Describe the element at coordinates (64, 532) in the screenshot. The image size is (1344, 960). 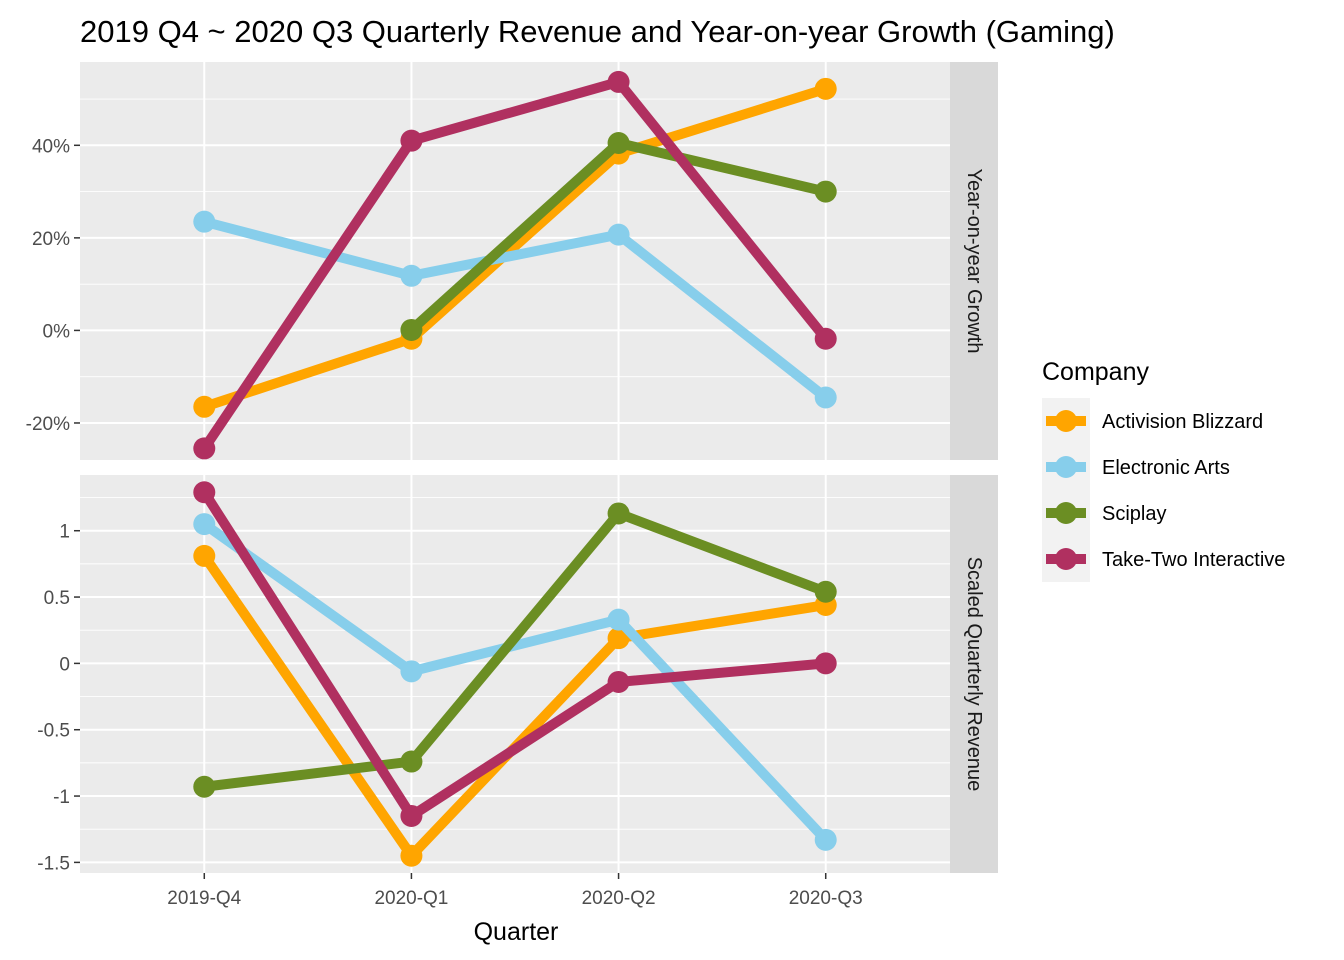
I see `y-tick-label: 1` at that location.